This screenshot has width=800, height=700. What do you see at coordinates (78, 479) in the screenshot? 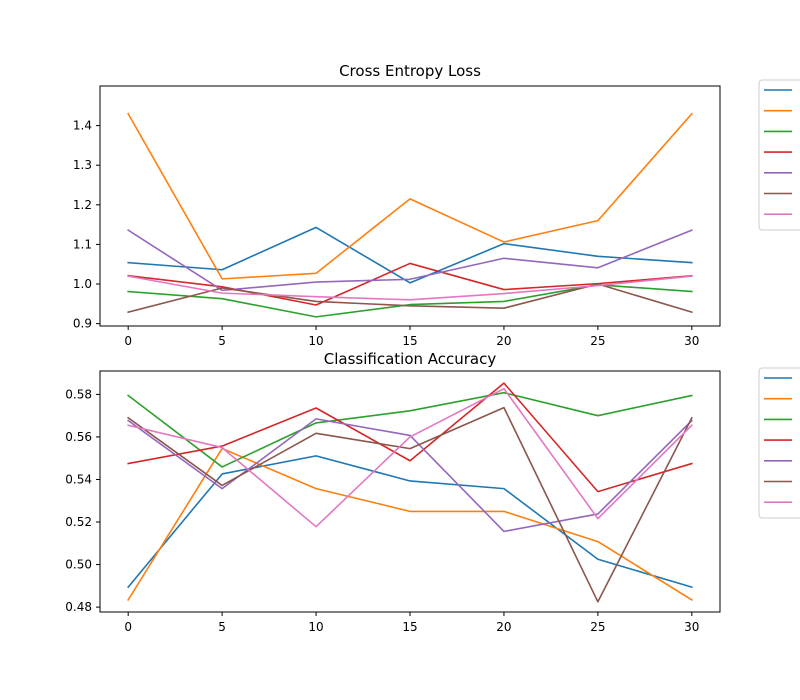
I see `accuracy-y-tick-label: 0.54` at bounding box center [78, 479].